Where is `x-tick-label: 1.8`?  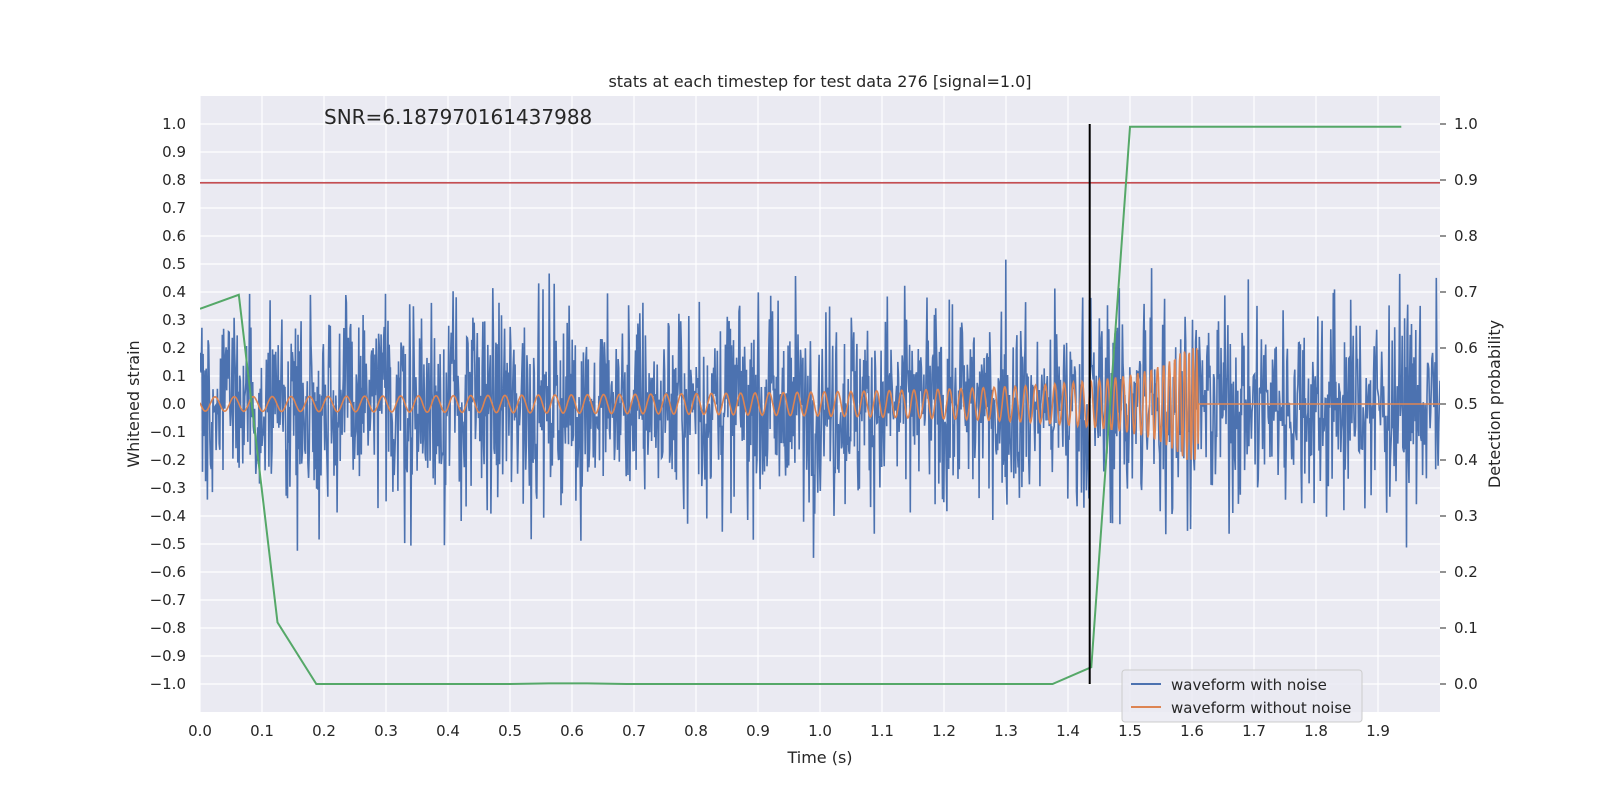 x-tick-label: 1.8 is located at coordinates (1316, 731).